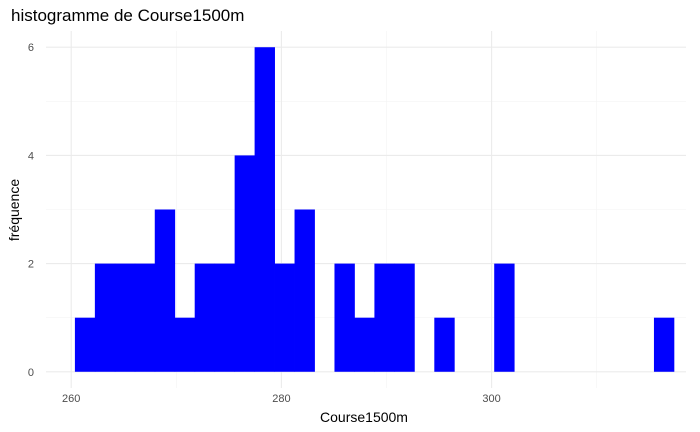  What do you see at coordinates (71, 399) in the screenshot?
I see `x-tick-label: 260` at bounding box center [71, 399].